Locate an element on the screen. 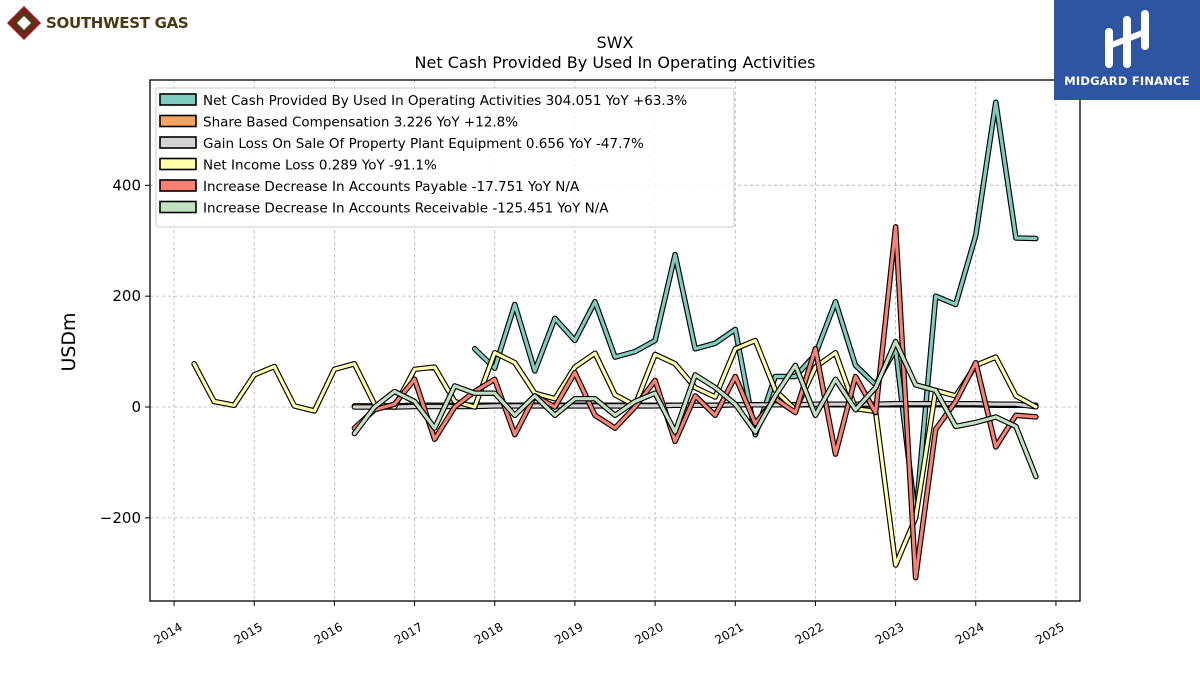 The width and height of the screenshot is (1200, 675). series-increase-decrease-in-accounts-receivable is located at coordinates (695, 409).